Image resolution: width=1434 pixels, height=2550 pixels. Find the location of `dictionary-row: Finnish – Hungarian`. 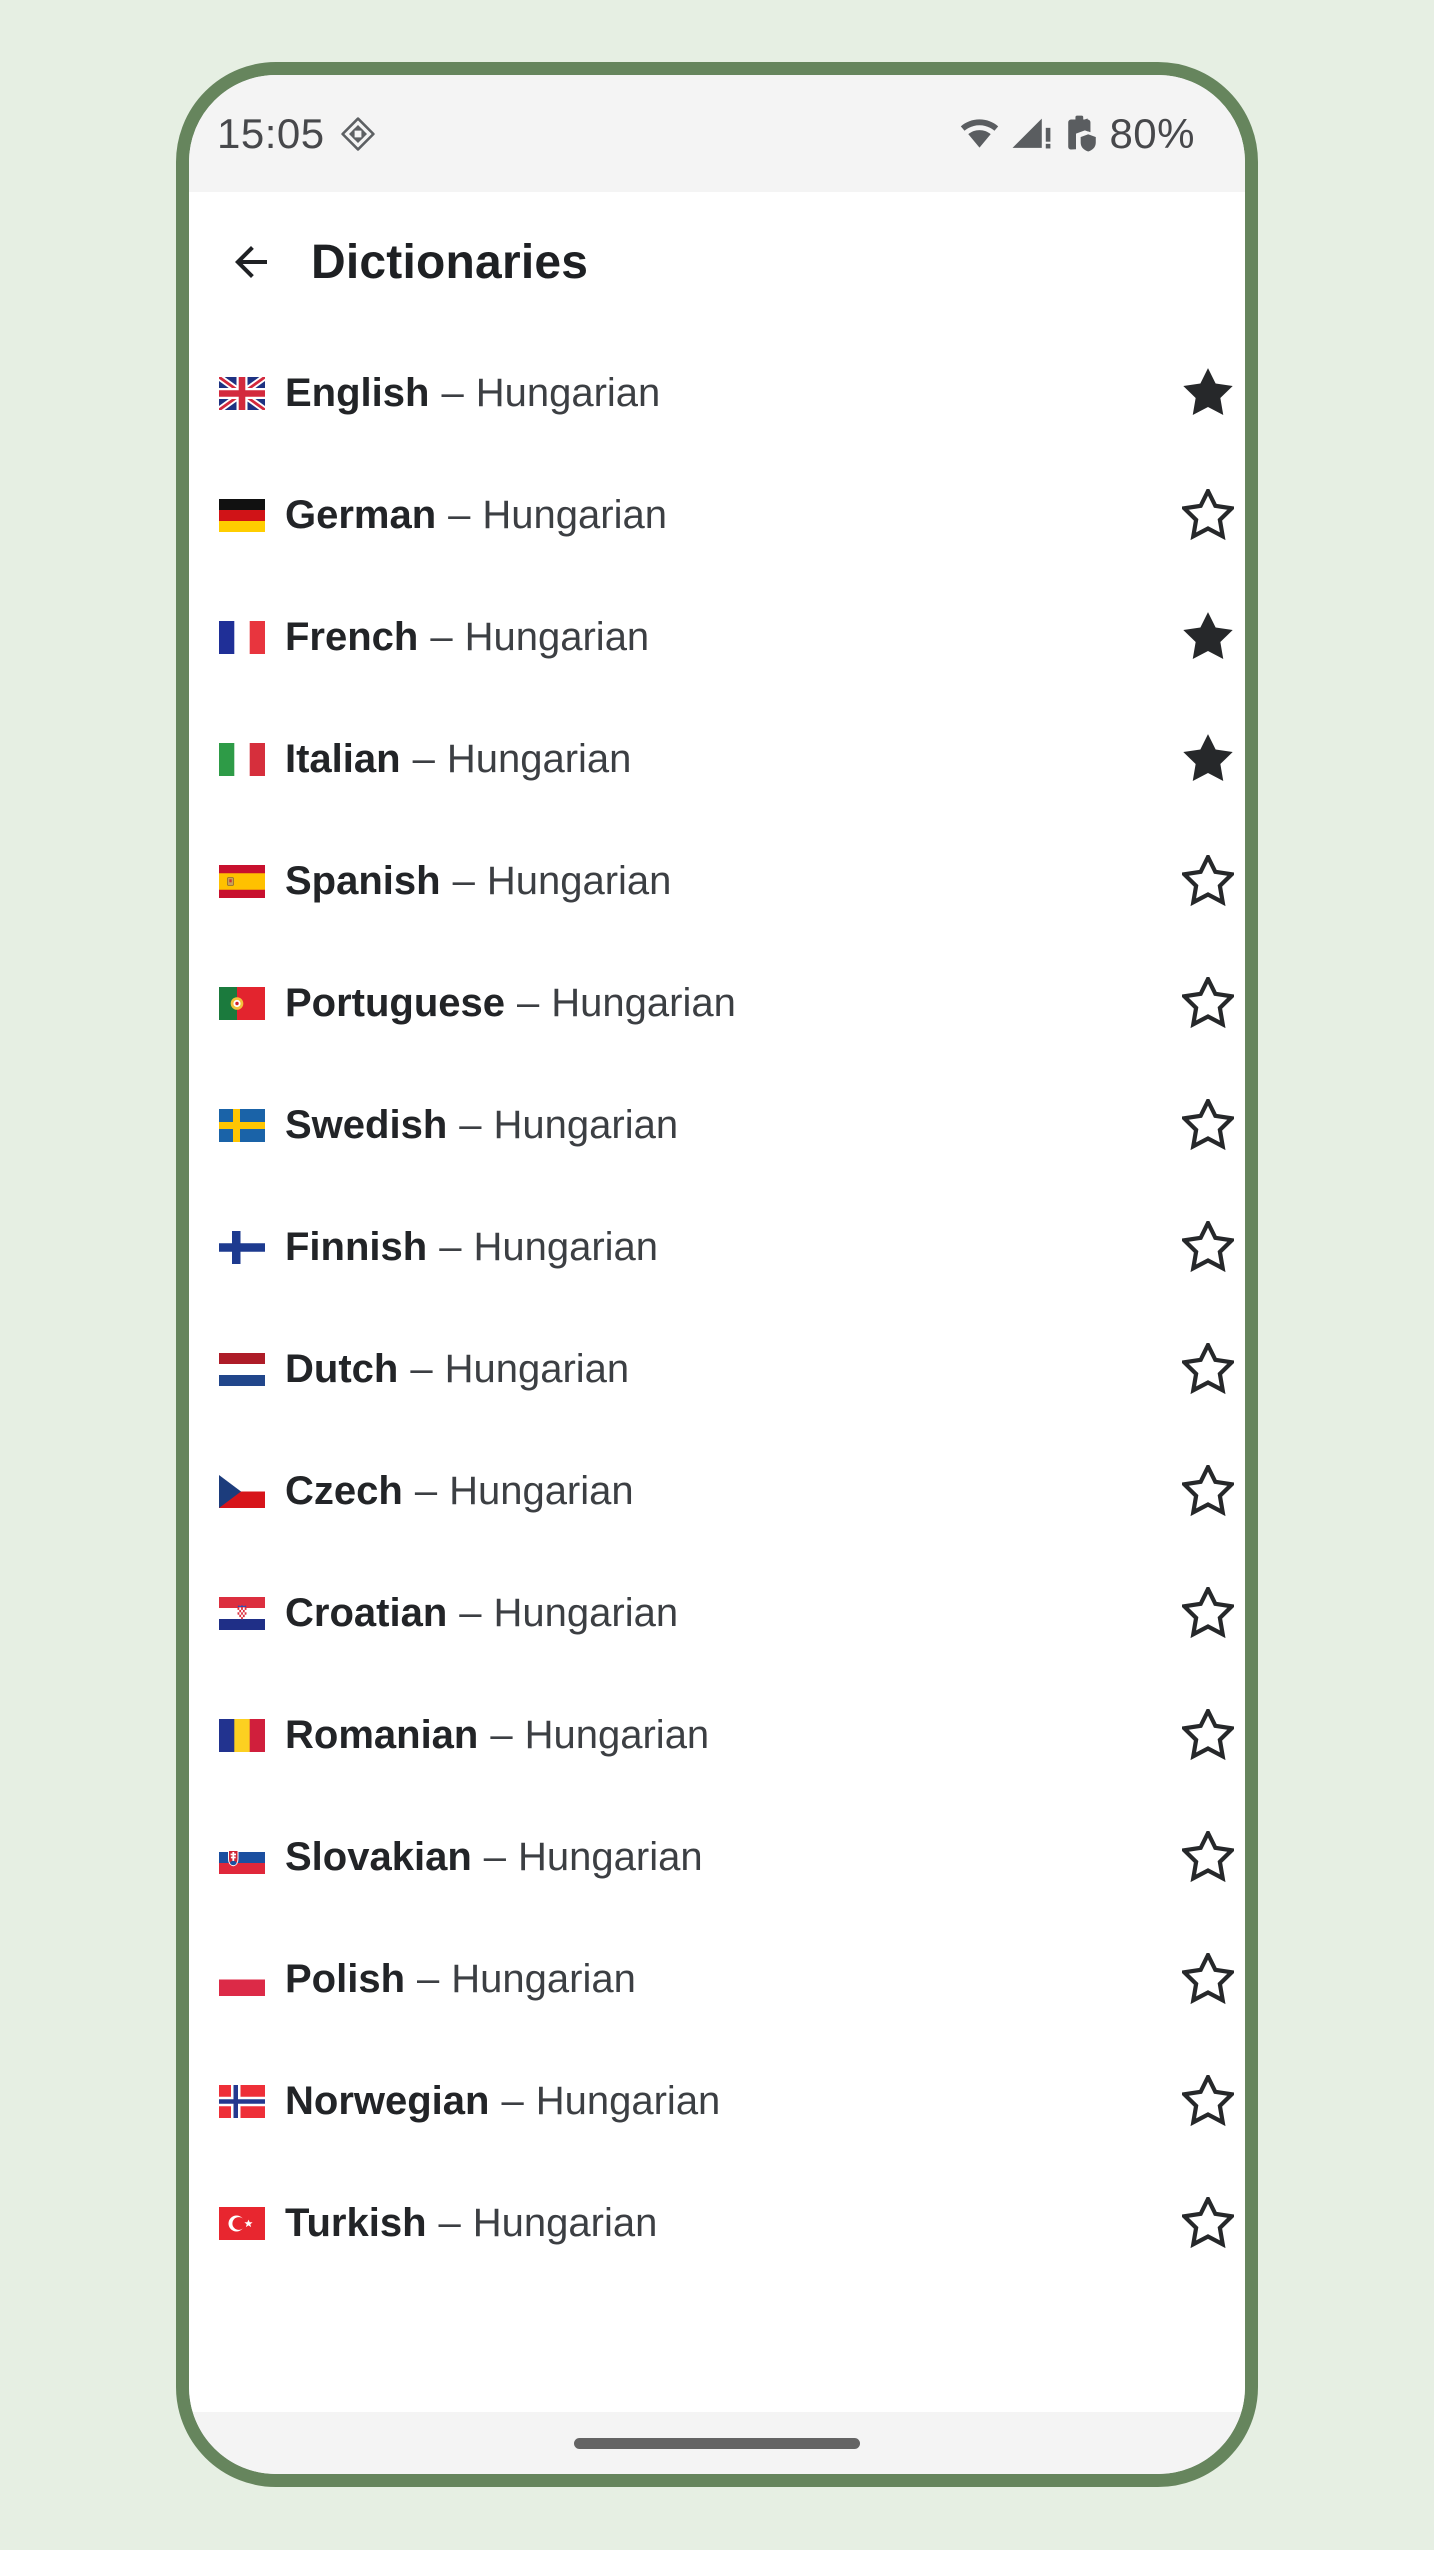

dictionary-row: Finnish – Hungarian is located at coordinates (717, 1247).